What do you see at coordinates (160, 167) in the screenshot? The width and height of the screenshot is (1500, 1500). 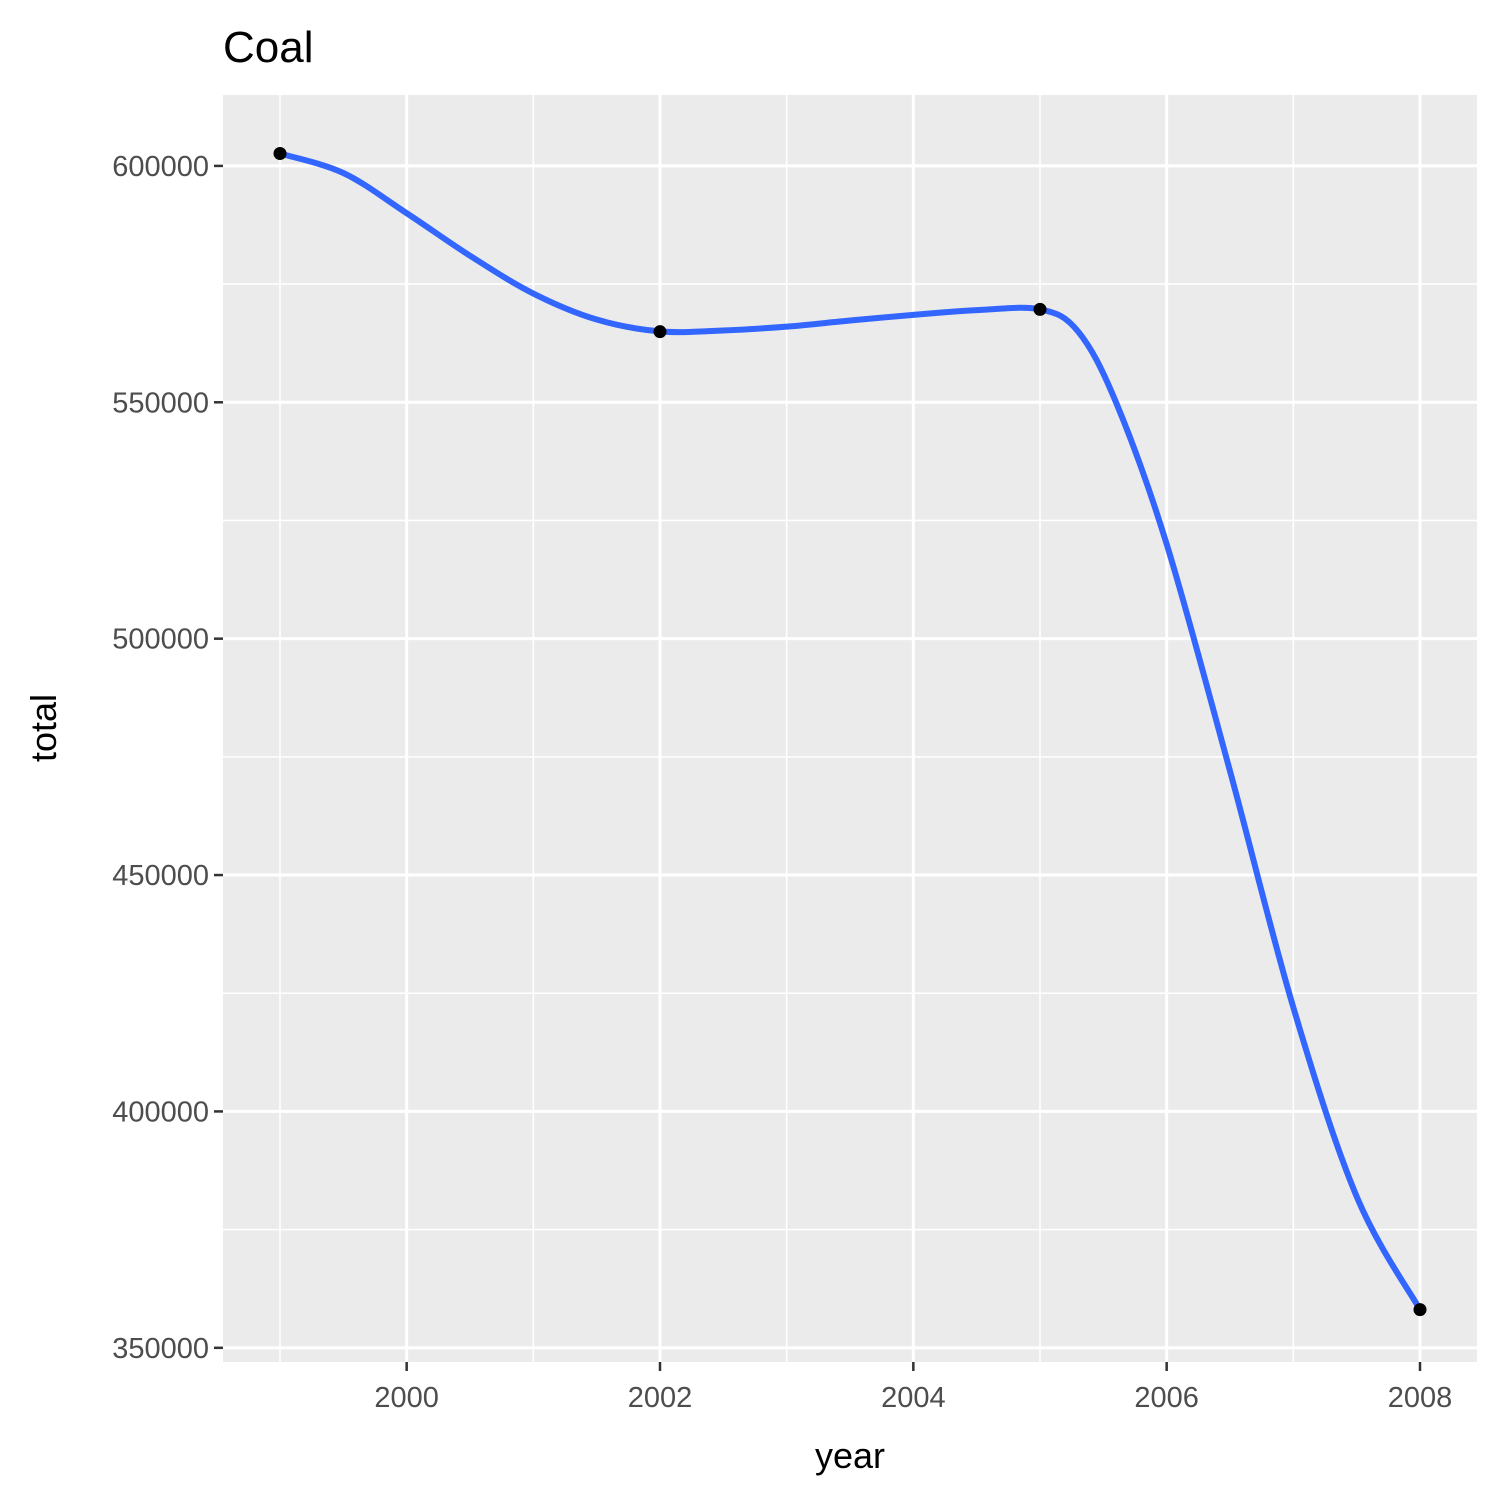 I see `y-tick-label: 600000` at bounding box center [160, 167].